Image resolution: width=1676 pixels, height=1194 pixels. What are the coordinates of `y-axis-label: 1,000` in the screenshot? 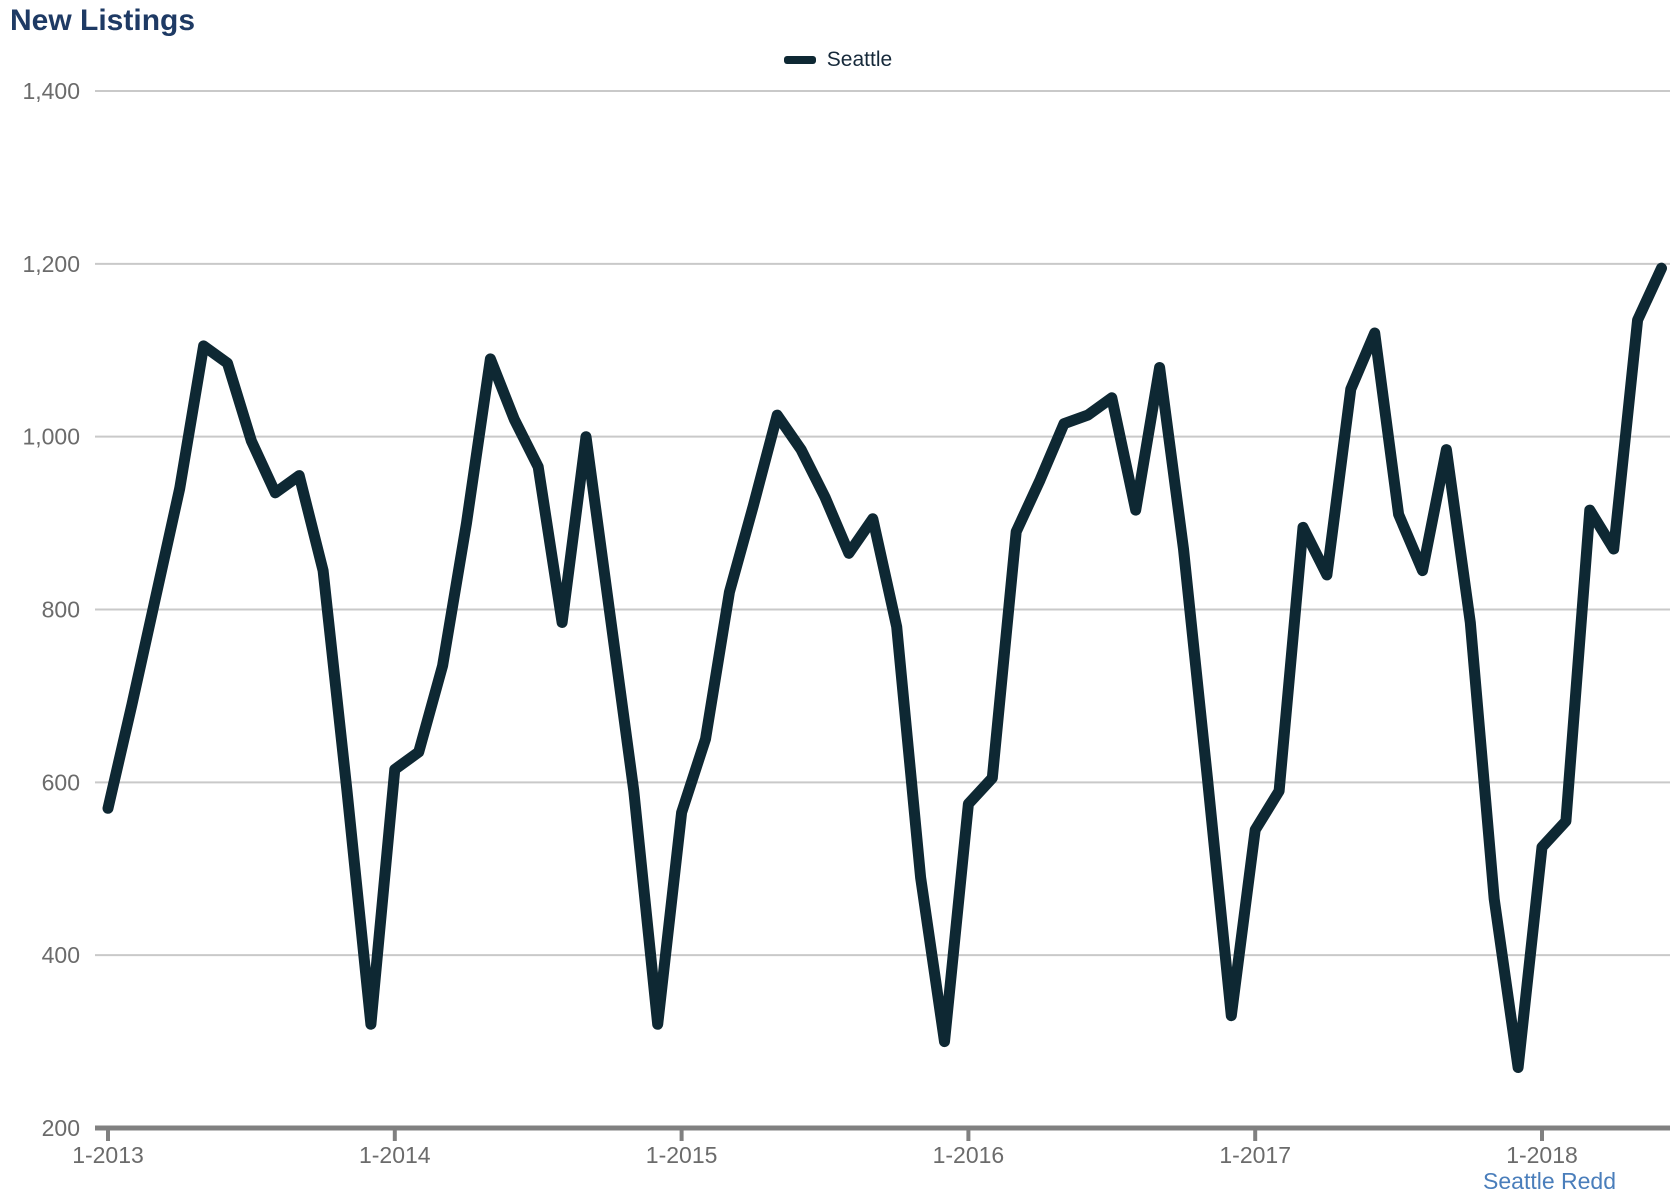 It's located at (51, 437).